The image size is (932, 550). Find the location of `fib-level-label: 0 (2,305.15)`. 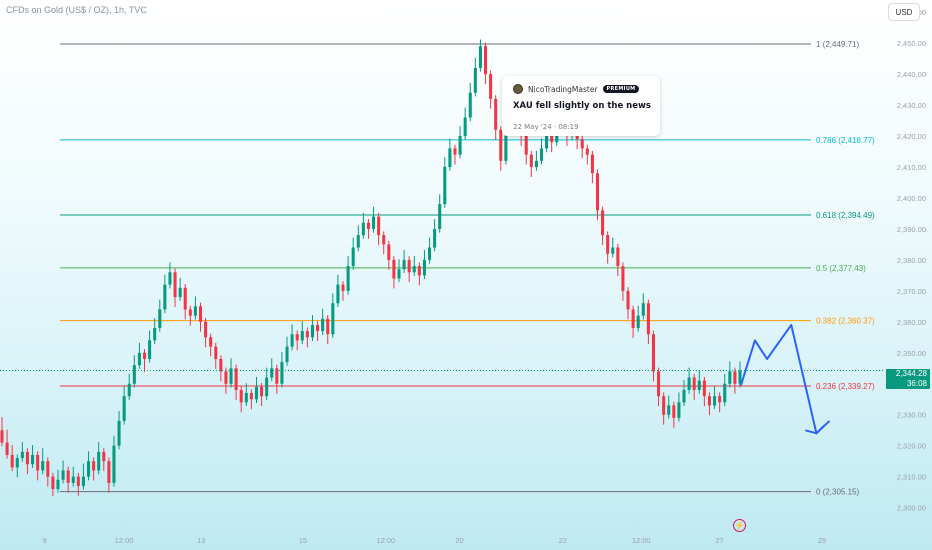

fib-level-label: 0 (2,305.15) is located at coordinates (837, 492).